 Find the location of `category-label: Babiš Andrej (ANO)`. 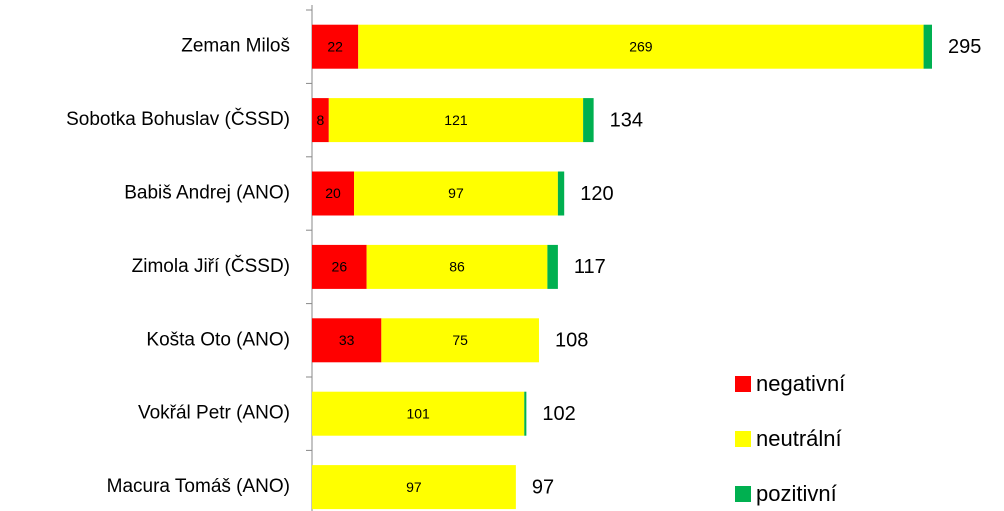

category-label: Babiš Andrej (ANO) is located at coordinates (207, 193).